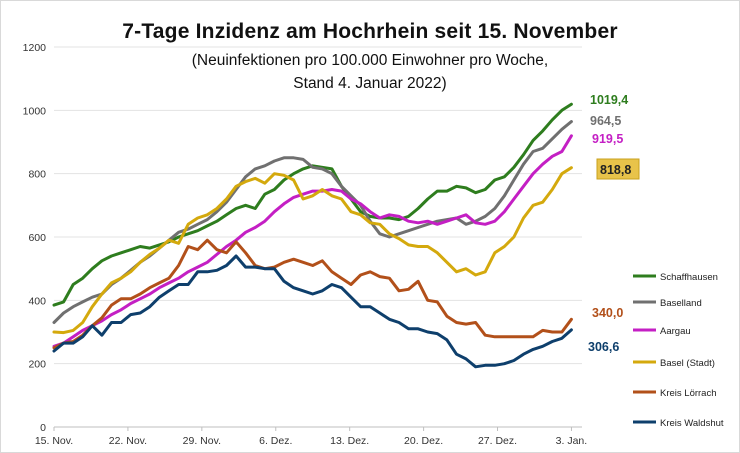 Image resolution: width=740 pixels, height=453 pixels. Describe the element at coordinates (607, 313) in the screenshot. I see `end-value-label: 340,0` at that location.